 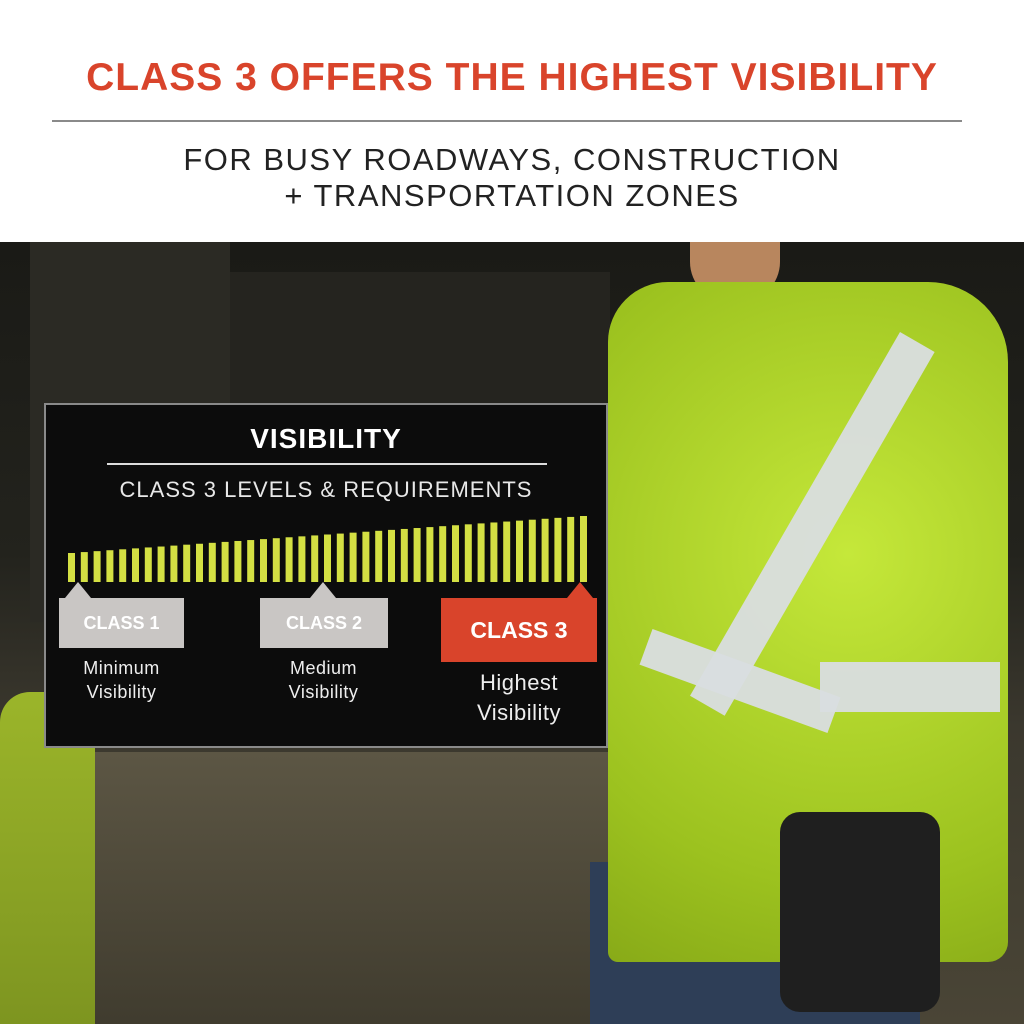 I want to click on headline: CLASS 3 OFFERS THE HIGHEST VISIBILITY, so click(x=512, y=77).